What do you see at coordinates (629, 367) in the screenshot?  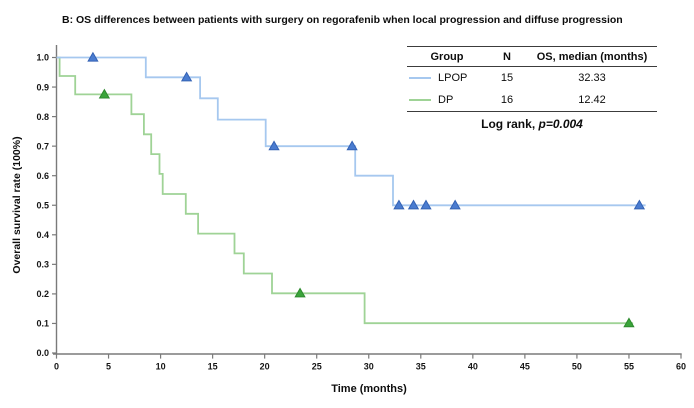 I see `x-tick-label: 55` at bounding box center [629, 367].